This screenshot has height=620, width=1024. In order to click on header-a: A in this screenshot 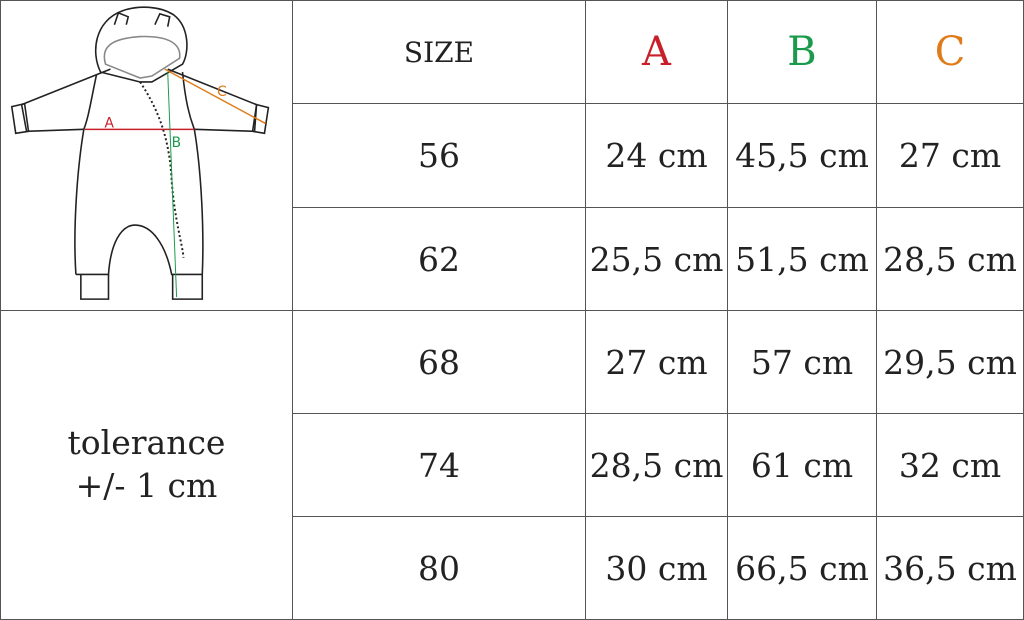, I will do `click(656, 52)`.